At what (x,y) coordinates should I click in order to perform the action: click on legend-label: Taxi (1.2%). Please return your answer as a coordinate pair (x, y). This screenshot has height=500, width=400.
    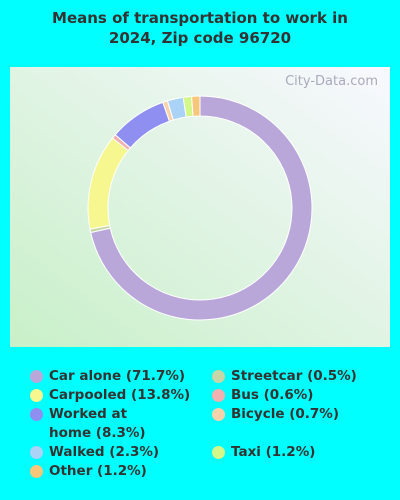
    Looking at the image, I should click on (273, 452).